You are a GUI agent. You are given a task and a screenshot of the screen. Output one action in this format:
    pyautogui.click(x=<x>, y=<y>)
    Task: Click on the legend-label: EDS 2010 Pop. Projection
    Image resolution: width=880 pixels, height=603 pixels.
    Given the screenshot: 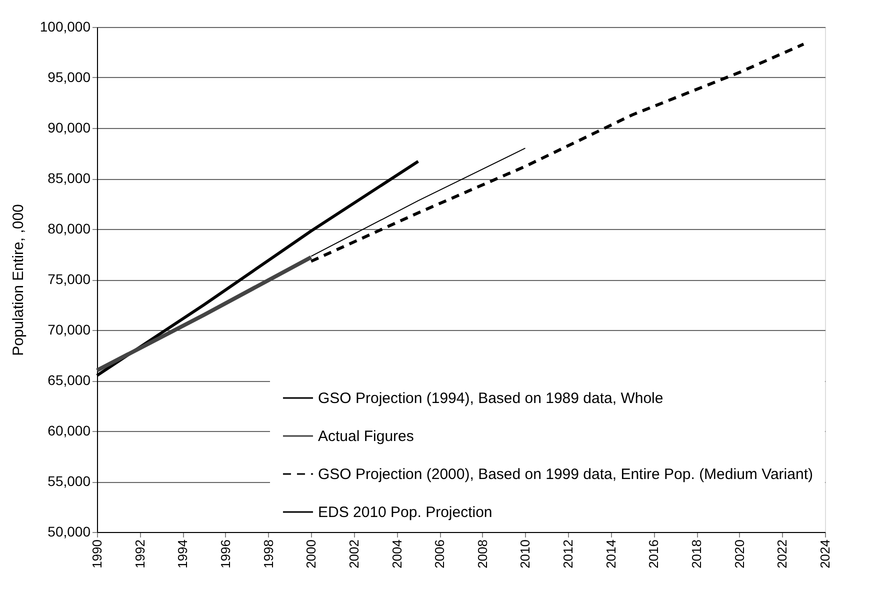 What is the action you would take?
    pyautogui.click(x=405, y=512)
    